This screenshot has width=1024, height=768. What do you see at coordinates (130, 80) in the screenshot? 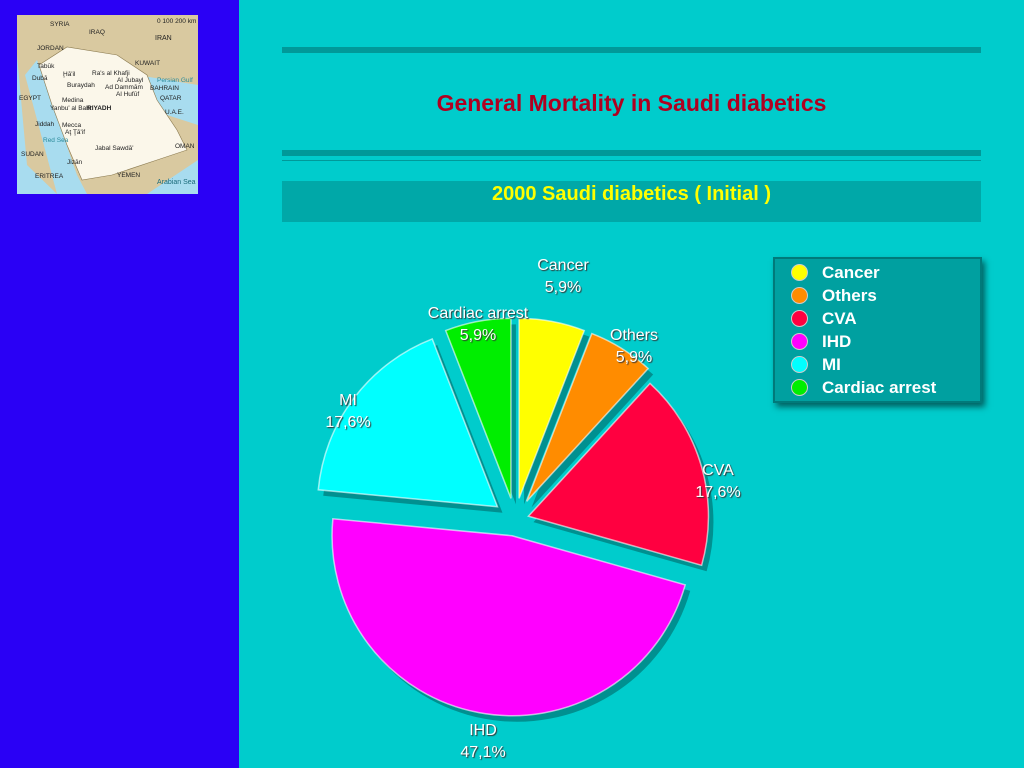
I see `map-label: Al Jubayl` at bounding box center [130, 80].